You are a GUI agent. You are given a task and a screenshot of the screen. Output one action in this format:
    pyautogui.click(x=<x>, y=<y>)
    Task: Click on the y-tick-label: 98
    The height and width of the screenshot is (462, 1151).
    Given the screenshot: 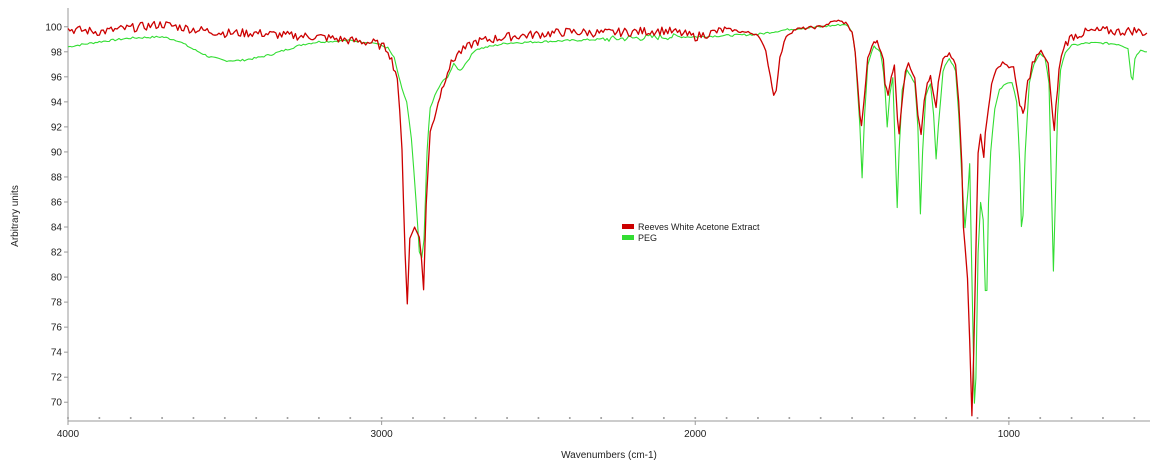 What is the action you would take?
    pyautogui.click(x=57, y=52)
    